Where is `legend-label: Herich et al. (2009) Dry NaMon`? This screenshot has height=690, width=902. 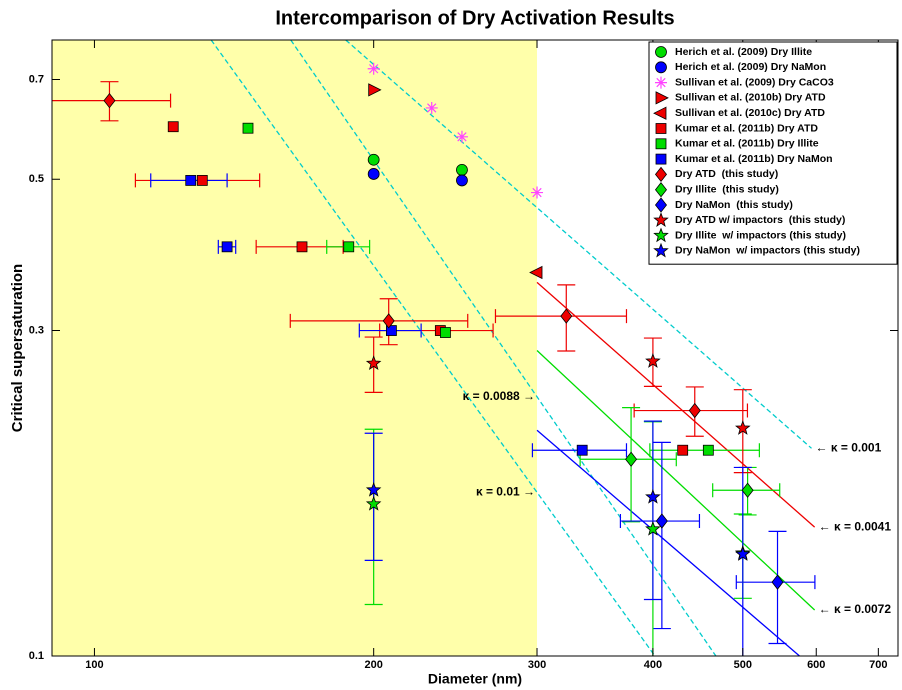
legend-label: Herich et al. (2009) Dry NaMon is located at coordinates (750, 67).